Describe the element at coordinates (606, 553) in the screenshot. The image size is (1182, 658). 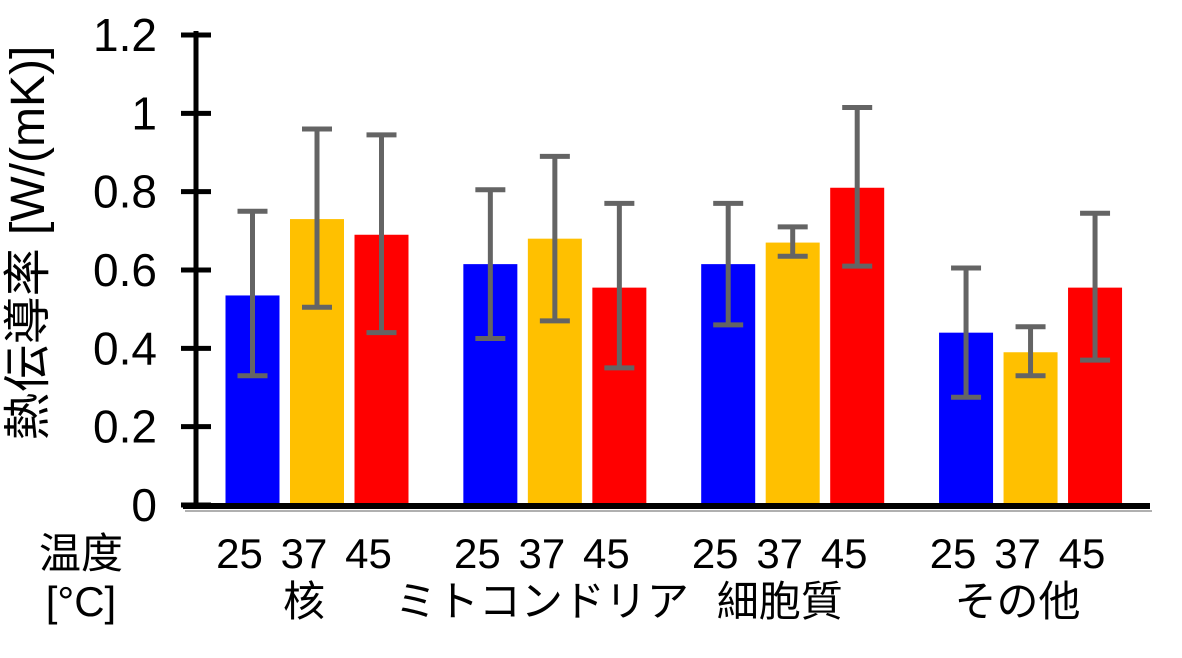
I see `x-temp-label-ミトコンドリア-45: 45` at that location.